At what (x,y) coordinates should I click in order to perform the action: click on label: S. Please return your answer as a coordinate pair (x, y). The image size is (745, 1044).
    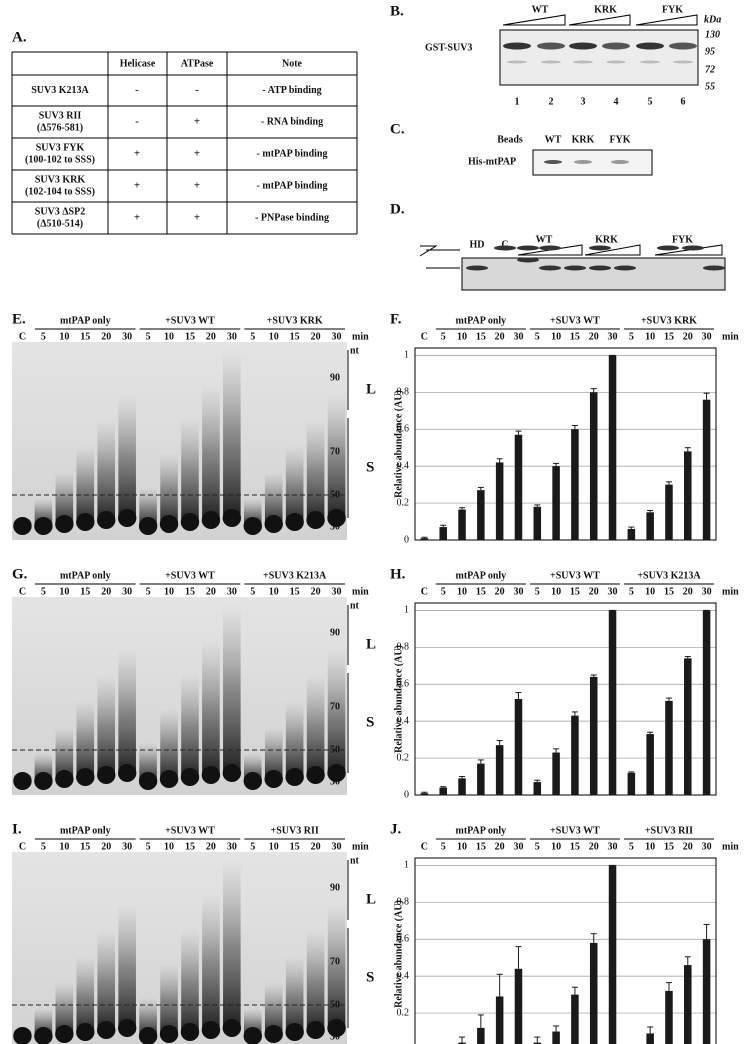
    Looking at the image, I should click on (370, 467).